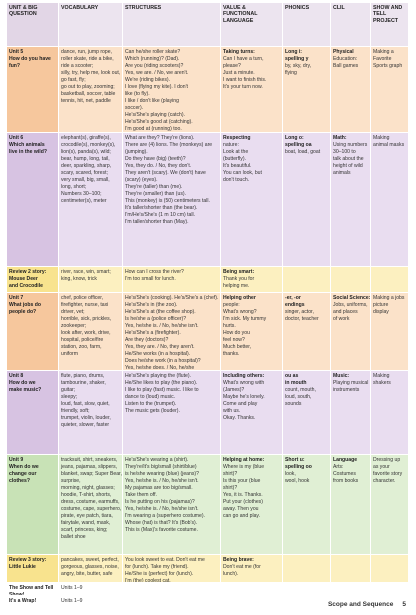 The image size is (416, 615). What do you see at coordinates (83, 383) in the screenshot?
I see `cell-line: tambourine, shaker,` at bounding box center [83, 383].